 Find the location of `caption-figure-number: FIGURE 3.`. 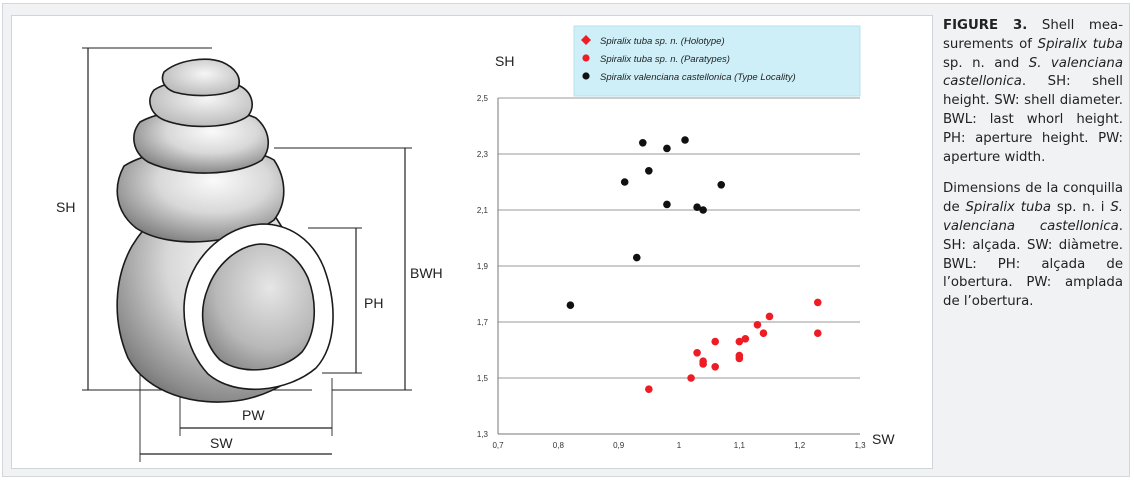

caption-figure-number: FIGURE 3. is located at coordinates (985, 25).